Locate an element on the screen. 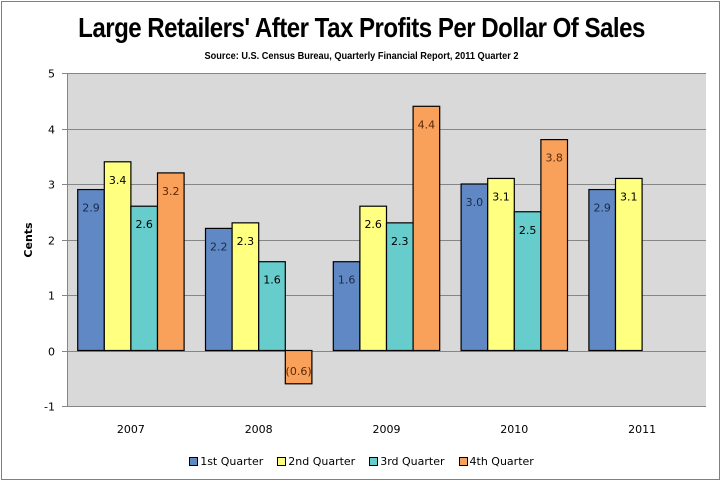 Image resolution: width=723 pixels, height=483 pixels. y-tick-label: 2 is located at coordinates (51, 241).